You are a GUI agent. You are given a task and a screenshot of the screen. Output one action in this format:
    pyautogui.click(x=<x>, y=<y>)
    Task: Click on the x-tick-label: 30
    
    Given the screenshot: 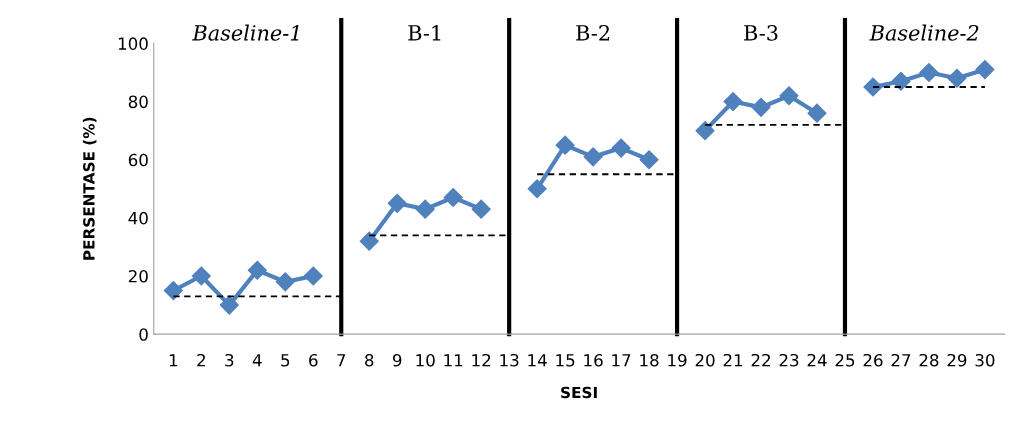 What is the action you would take?
    pyautogui.click(x=985, y=360)
    